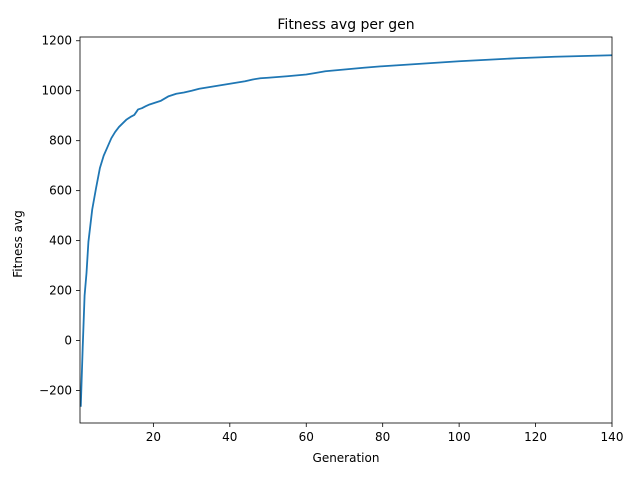  Describe the element at coordinates (346, 458) in the screenshot. I see `x-axis-label: Generation` at that location.